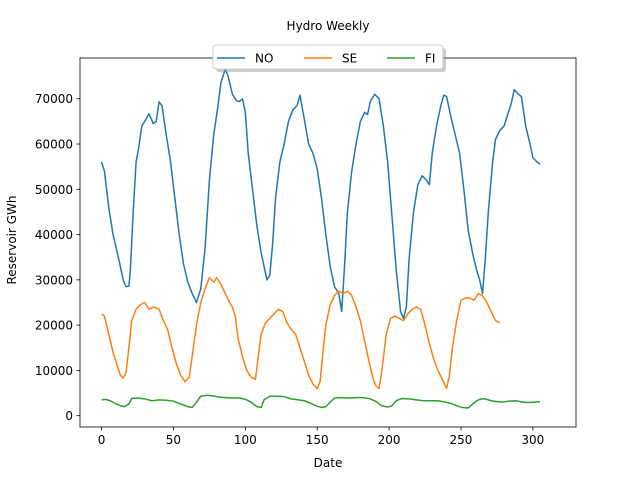 The width and height of the screenshot is (640, 480). What do you see at coordinates (69, 416) in the screenshot?
I see `y-tick-label: 0` at bounding box center [69, 416].